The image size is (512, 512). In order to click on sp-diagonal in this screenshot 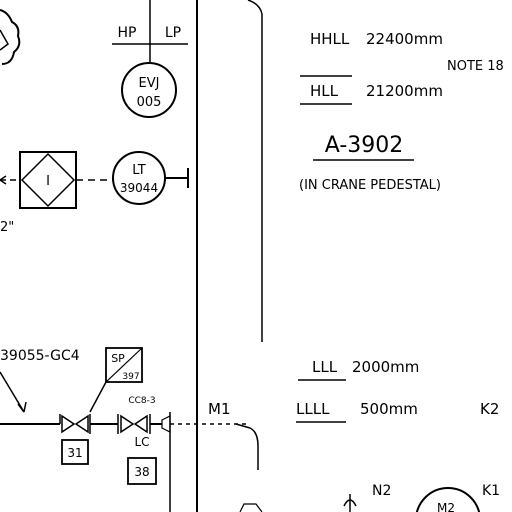, I will do `click(124, 365)`.